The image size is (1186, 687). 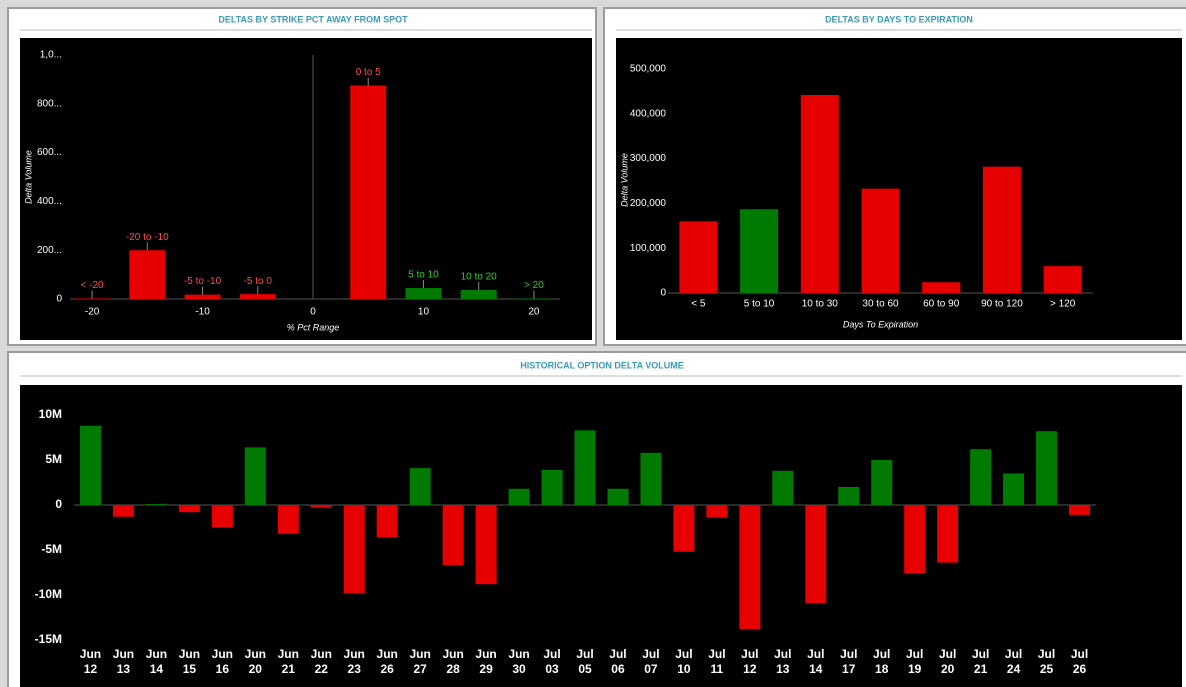 I want to click on chart-title: DELTAS BY DAYS TO EXPIRATION, so click(x=899, y=19).